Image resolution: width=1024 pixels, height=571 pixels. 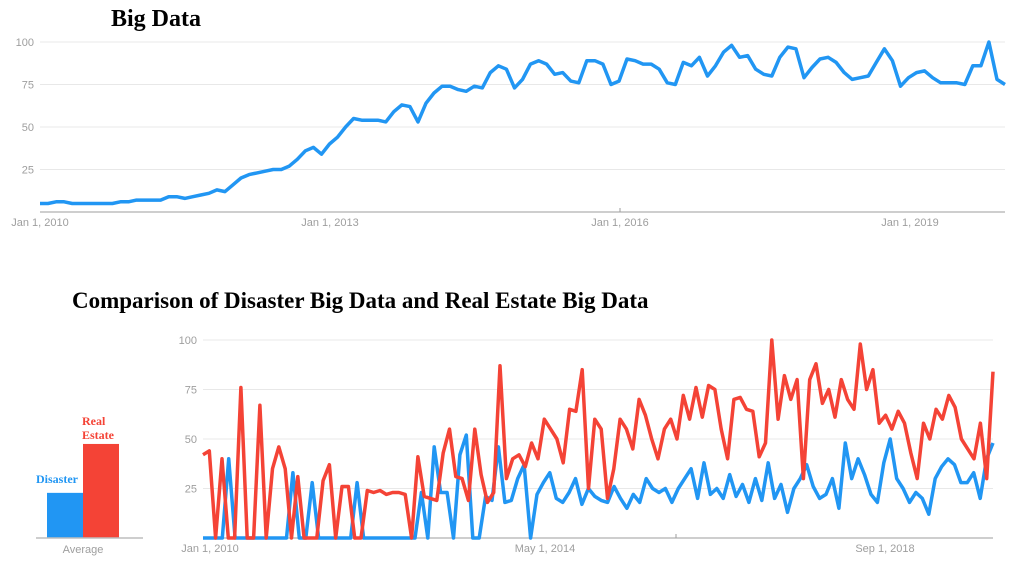 I want to click on x-tick-label: May 1, 2014, so click(x=545, y=549).